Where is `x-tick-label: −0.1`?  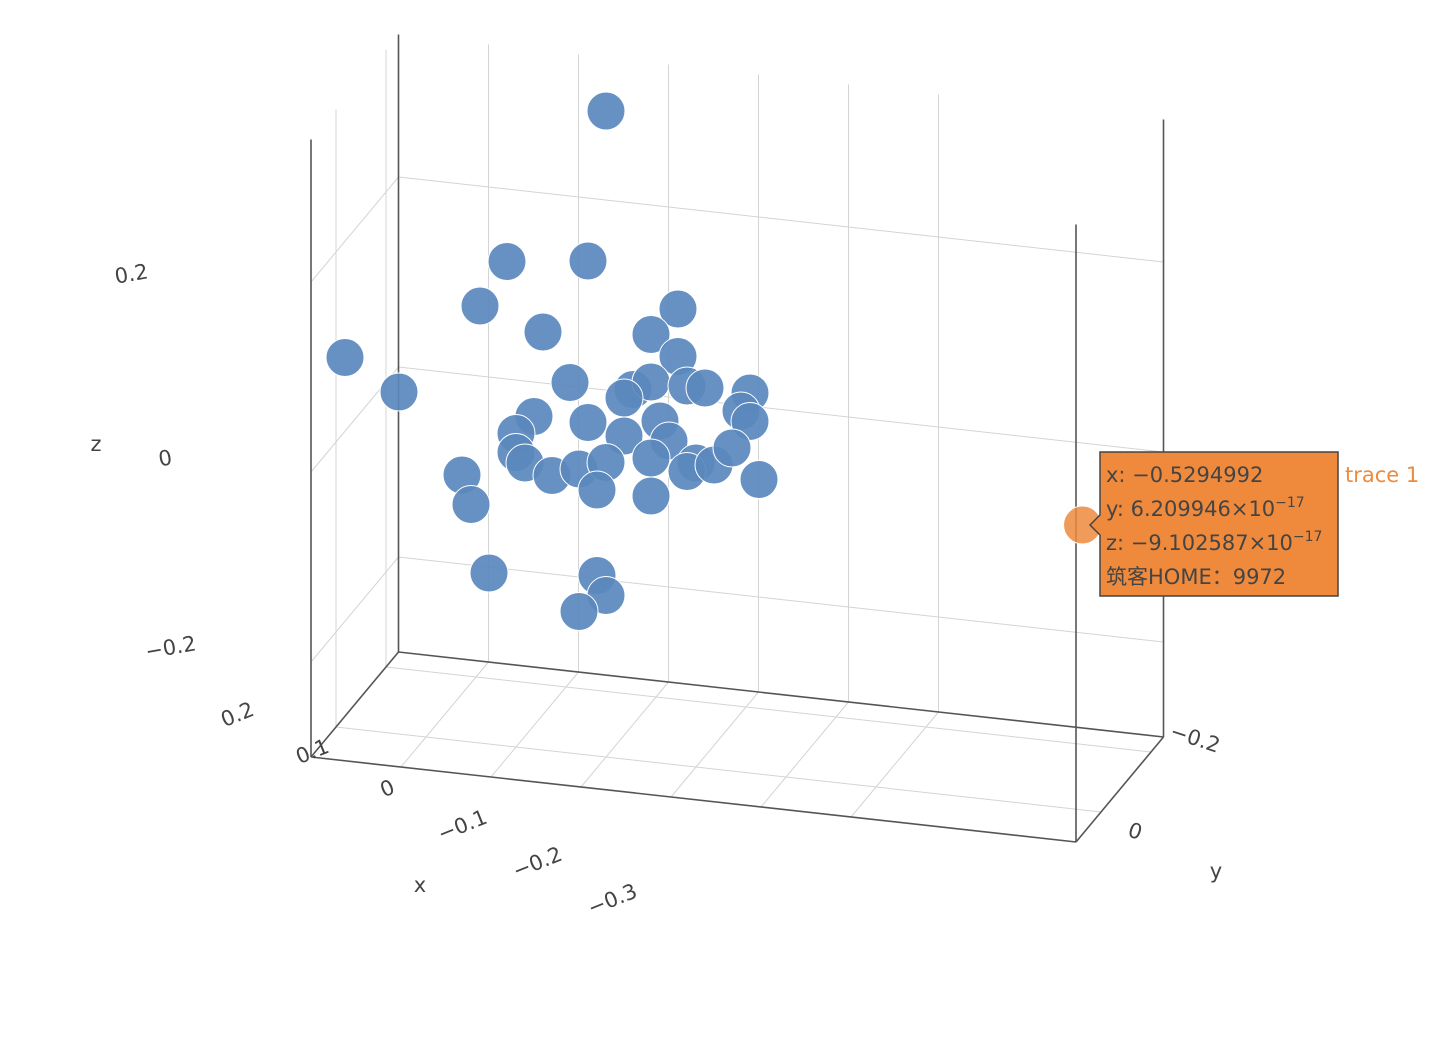 x-tick-label: −0.1 is located at coordinates (462, 825).